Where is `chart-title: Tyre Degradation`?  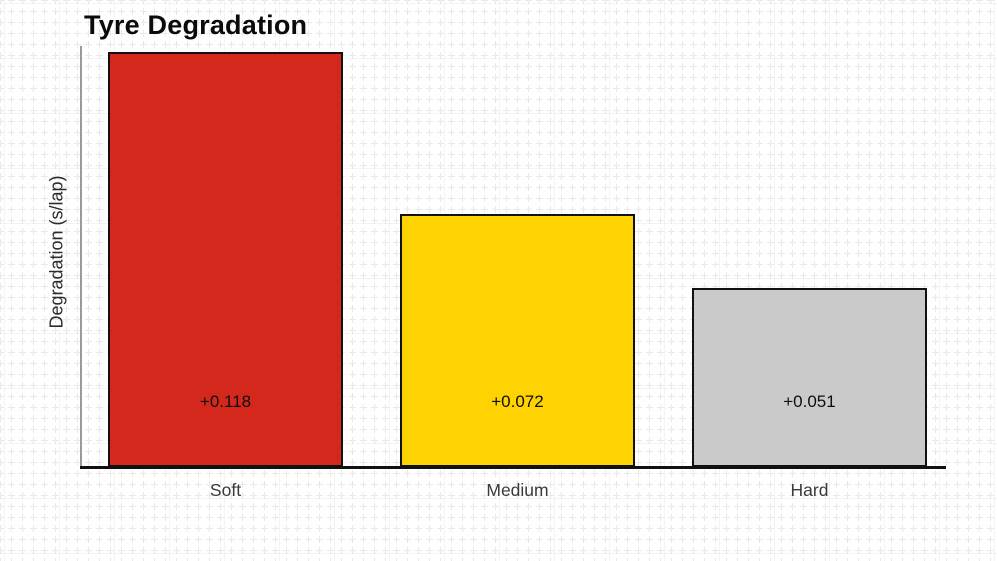 chart-title: Tyre Degradation is located at coordinates (196, 25).